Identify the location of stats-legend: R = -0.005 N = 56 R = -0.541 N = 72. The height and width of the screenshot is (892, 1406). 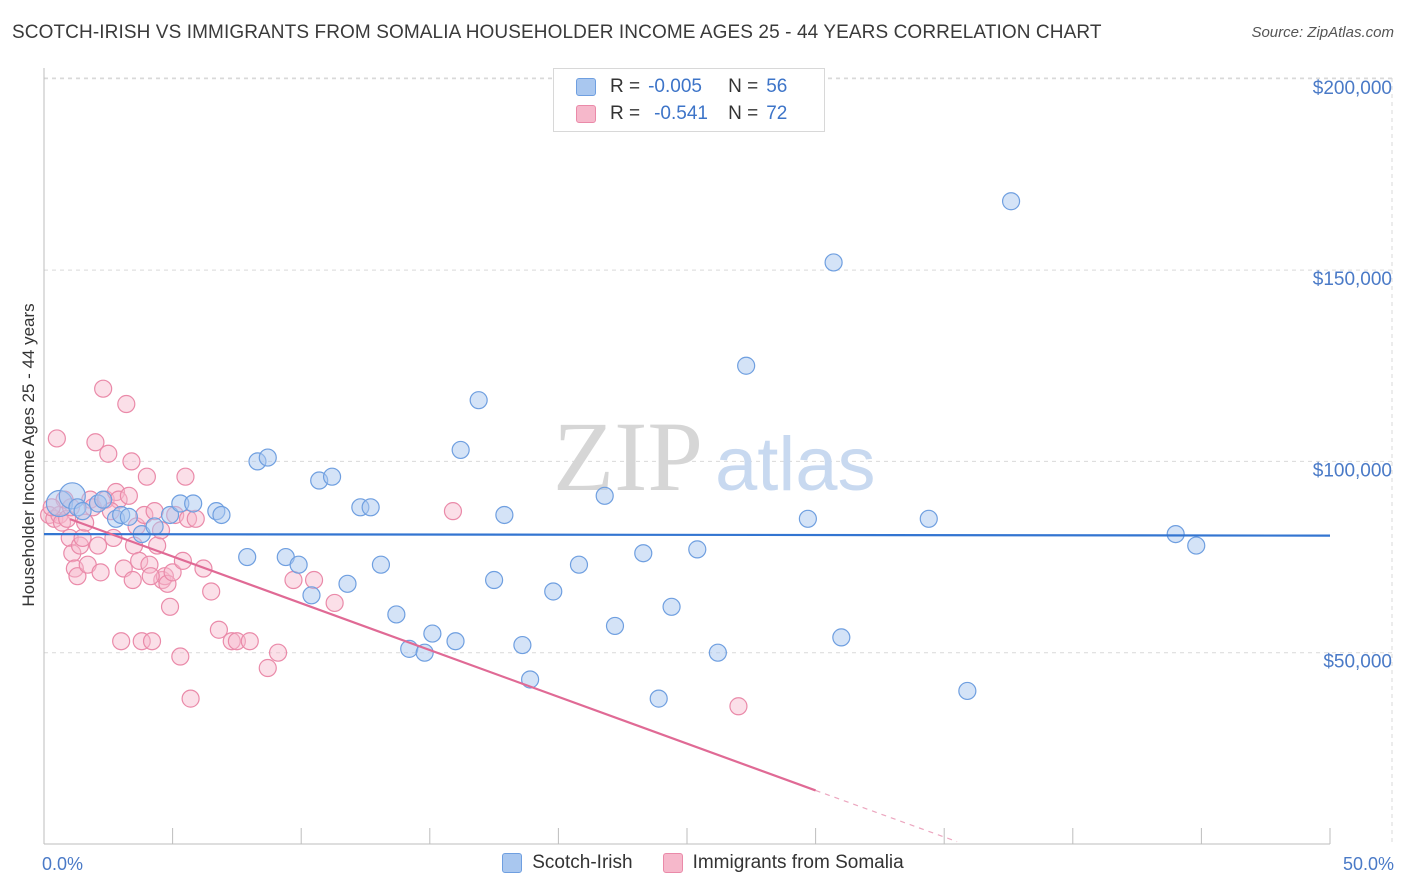
(689, 100).